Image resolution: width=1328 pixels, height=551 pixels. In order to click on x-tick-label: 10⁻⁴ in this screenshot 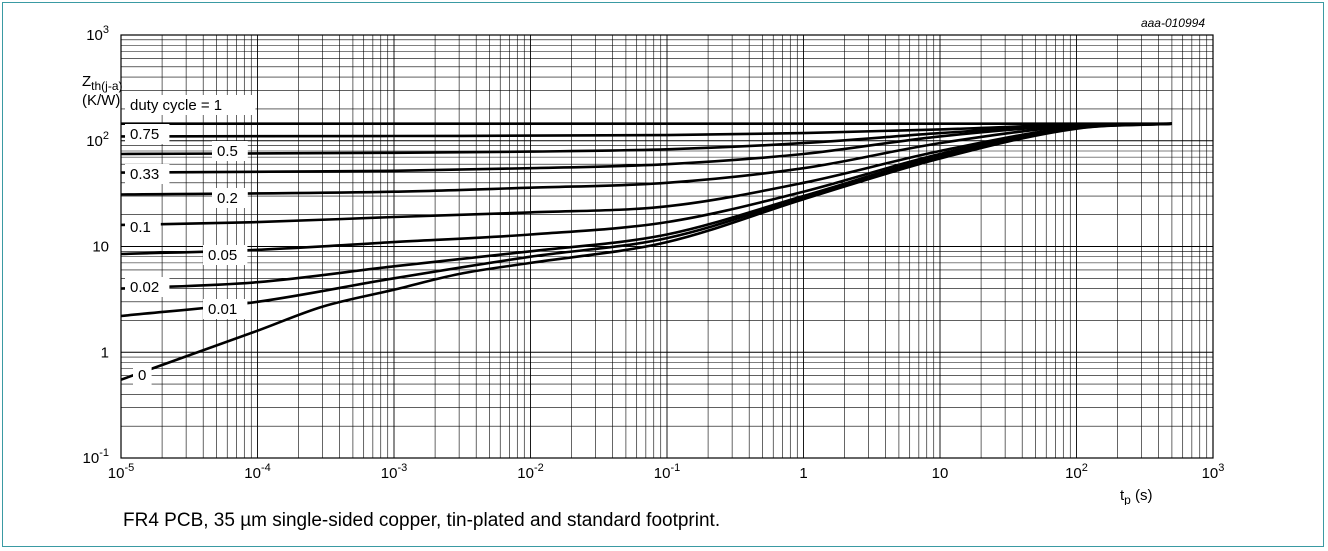, I will do `click(257, 472)`.